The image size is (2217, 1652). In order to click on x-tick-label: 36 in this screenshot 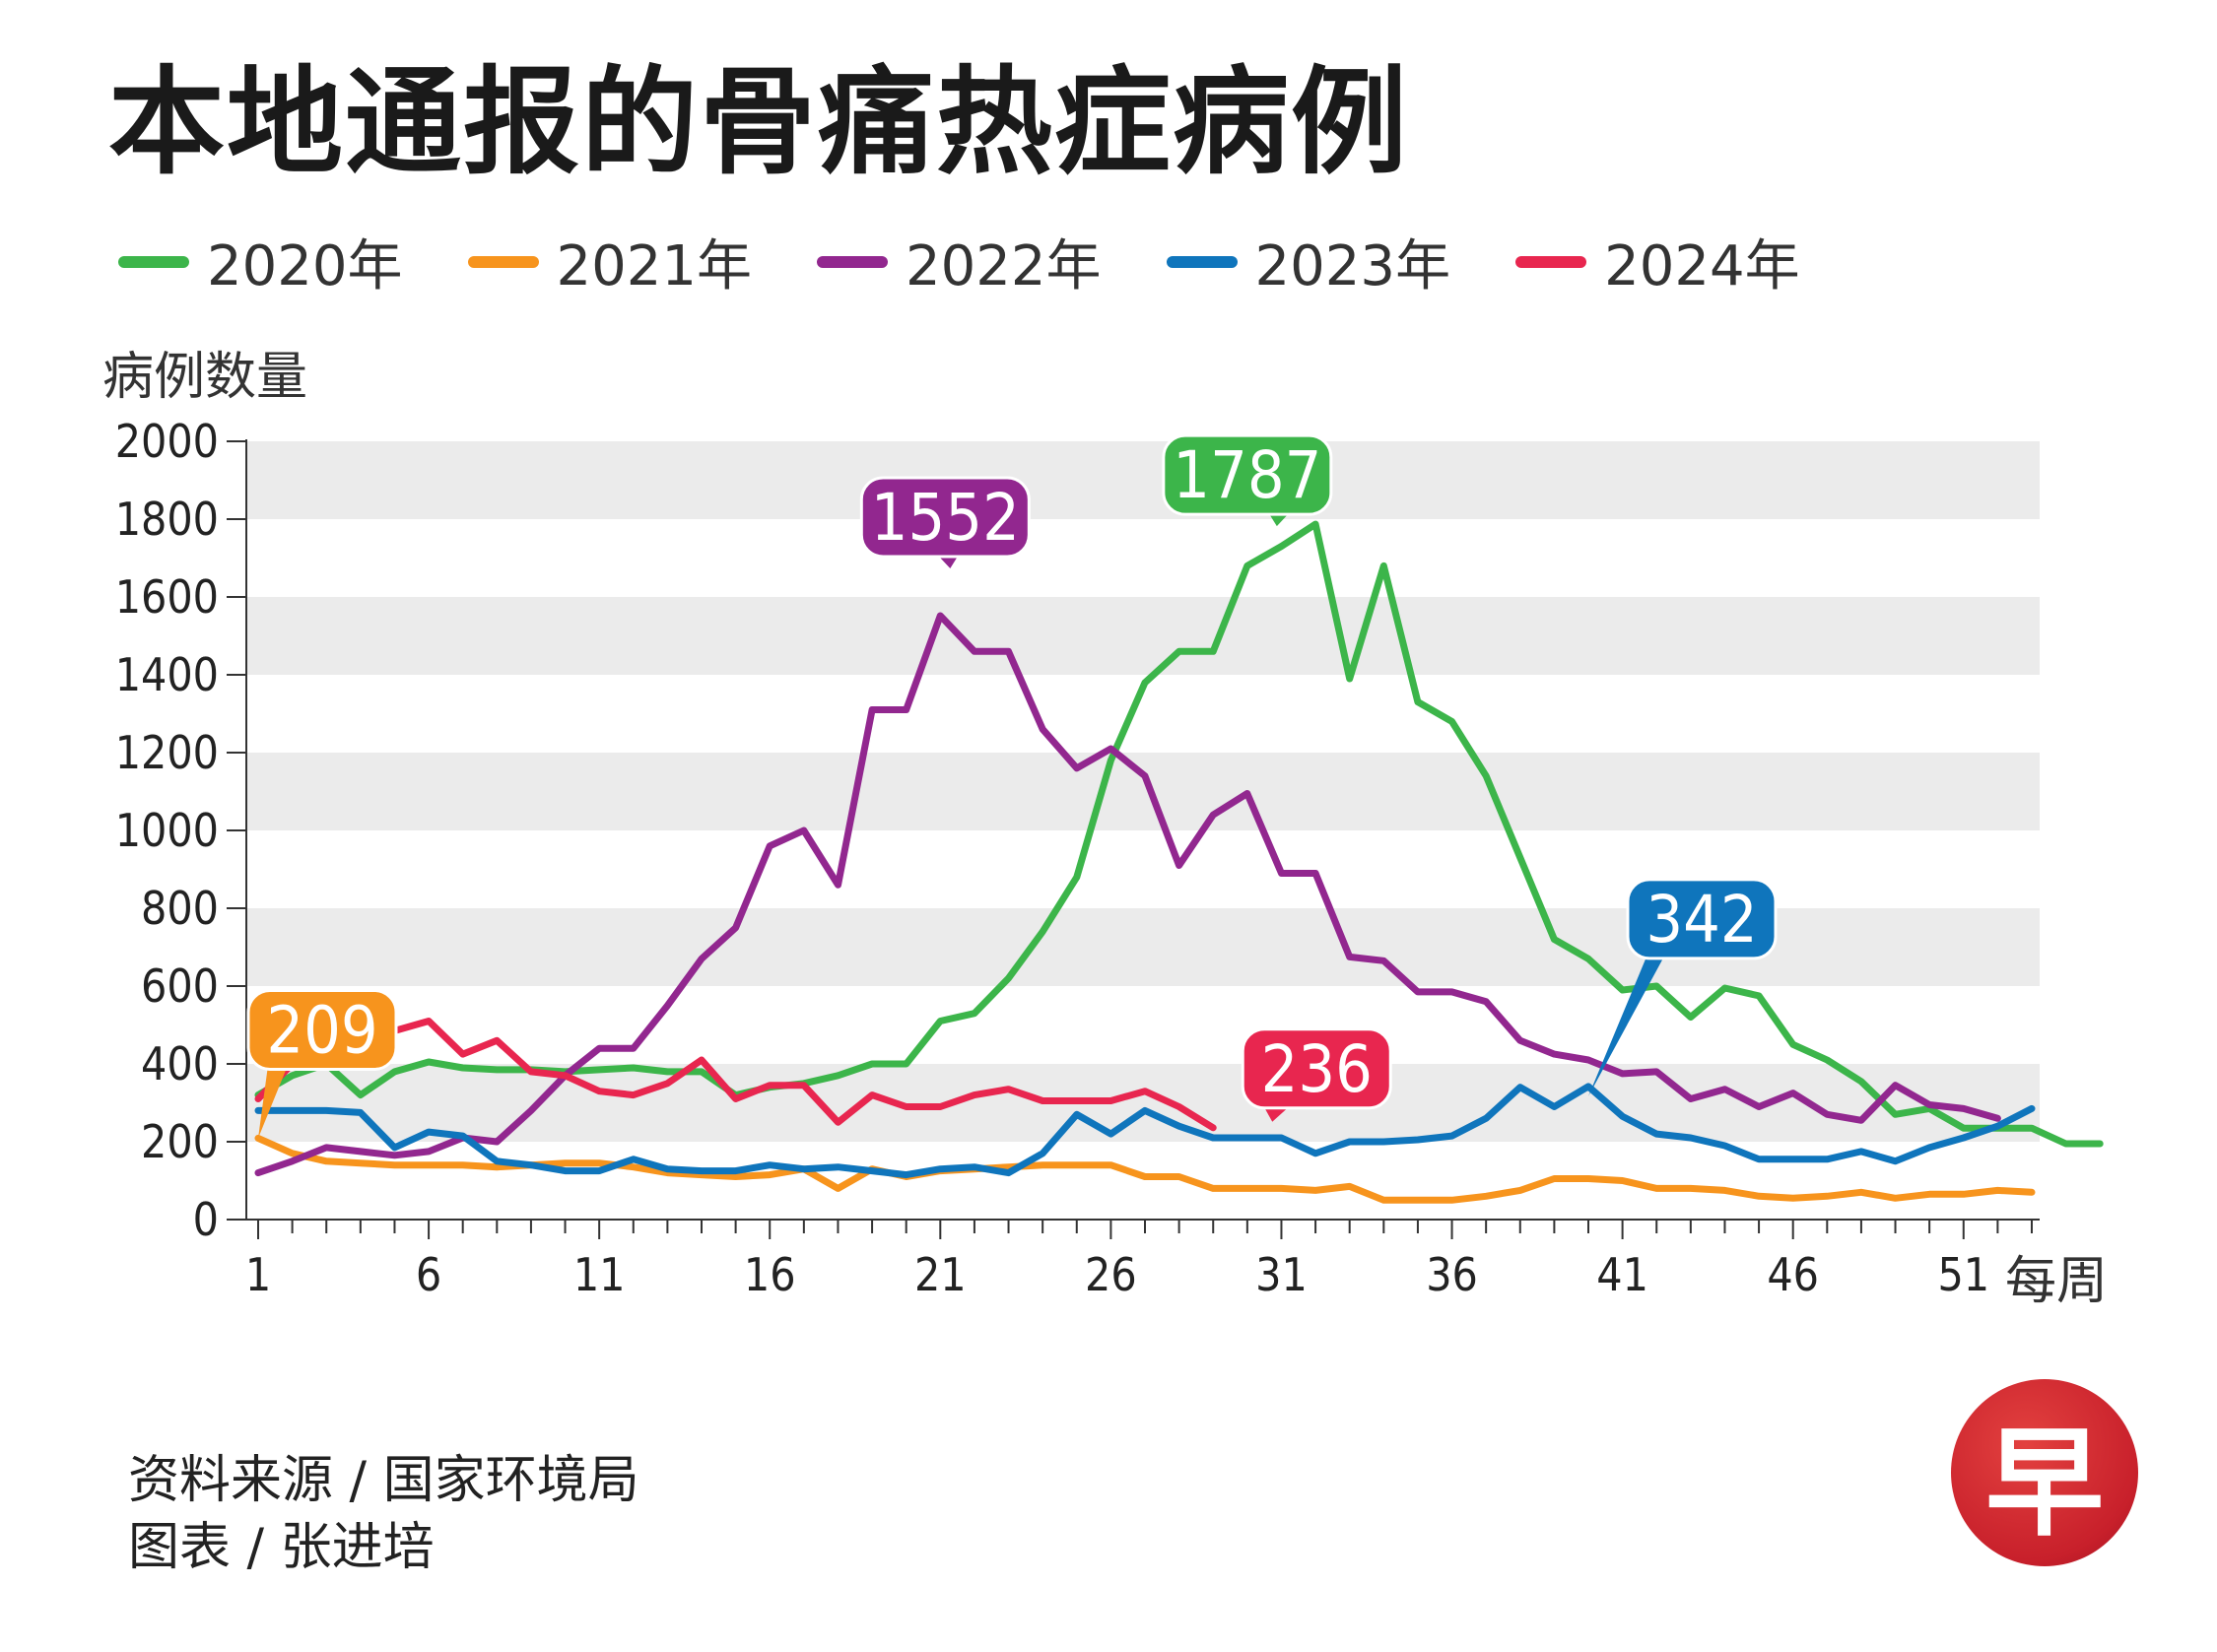, I will do `click(1452, 1275)`.